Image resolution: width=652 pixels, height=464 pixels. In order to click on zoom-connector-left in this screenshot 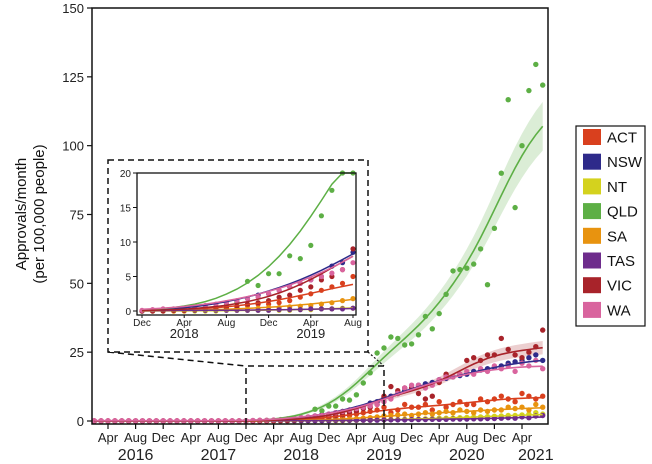, I will do `click(177, 359)`.